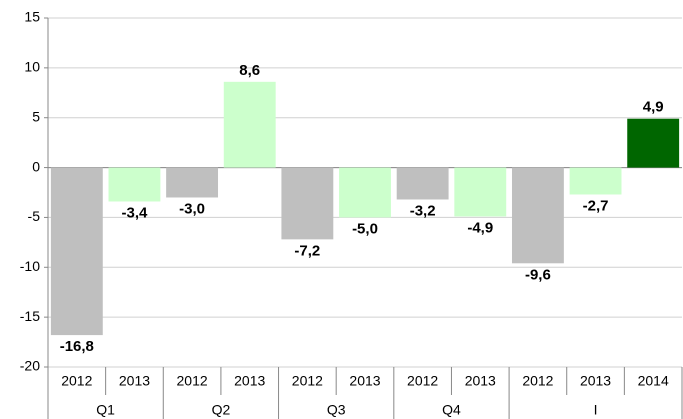 This screenshot has height=419, width=683. What do you see at coordinates (423, 210) in the screenshot?
I see `data-label: -3,2` at bounding box center [423, 210].